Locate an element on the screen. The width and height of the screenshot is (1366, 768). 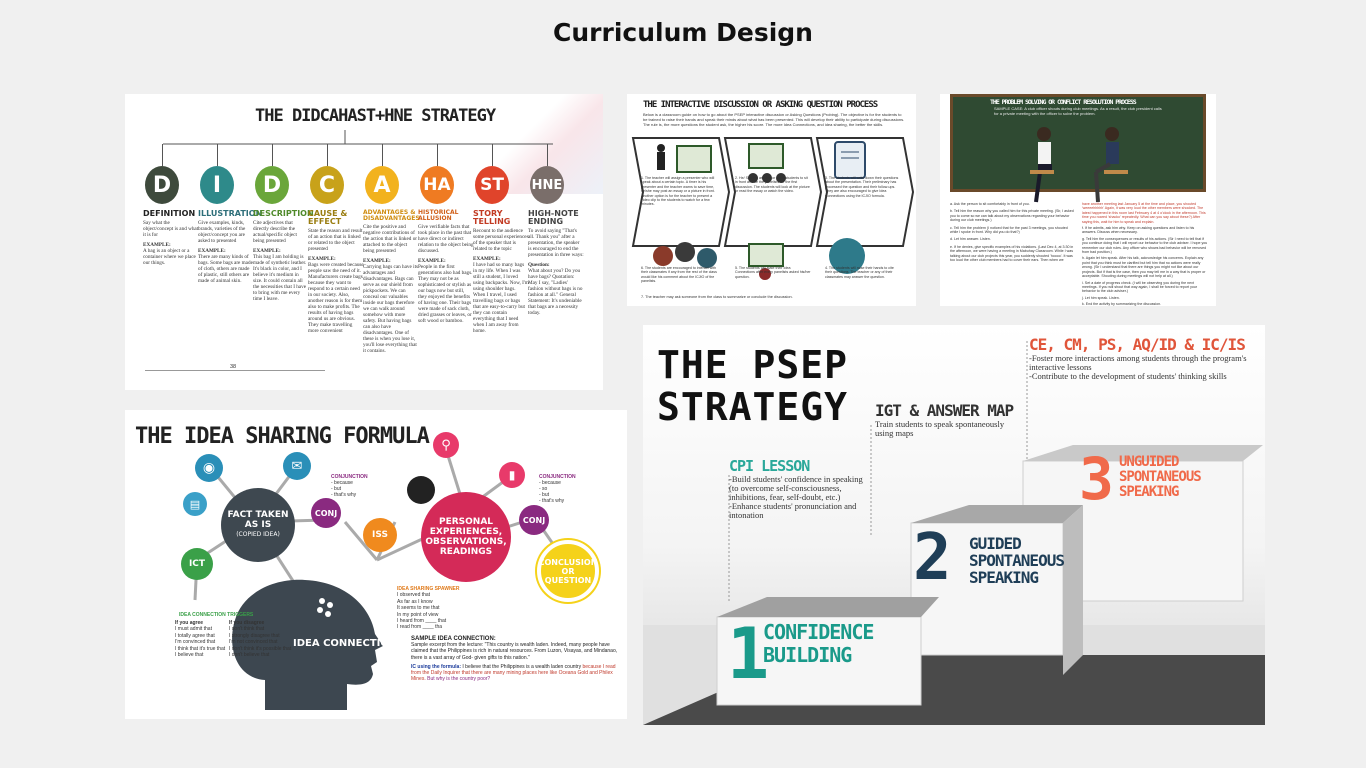
flow-chevrons is located at coordinates (773, 208).